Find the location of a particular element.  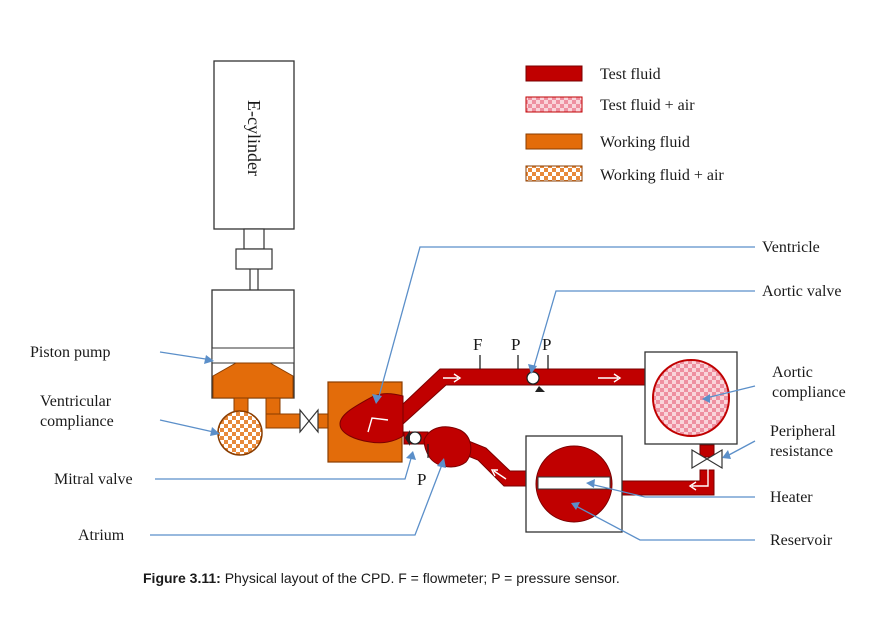

e-cylinder: E-cylinder is located at coordinates (254, 145).